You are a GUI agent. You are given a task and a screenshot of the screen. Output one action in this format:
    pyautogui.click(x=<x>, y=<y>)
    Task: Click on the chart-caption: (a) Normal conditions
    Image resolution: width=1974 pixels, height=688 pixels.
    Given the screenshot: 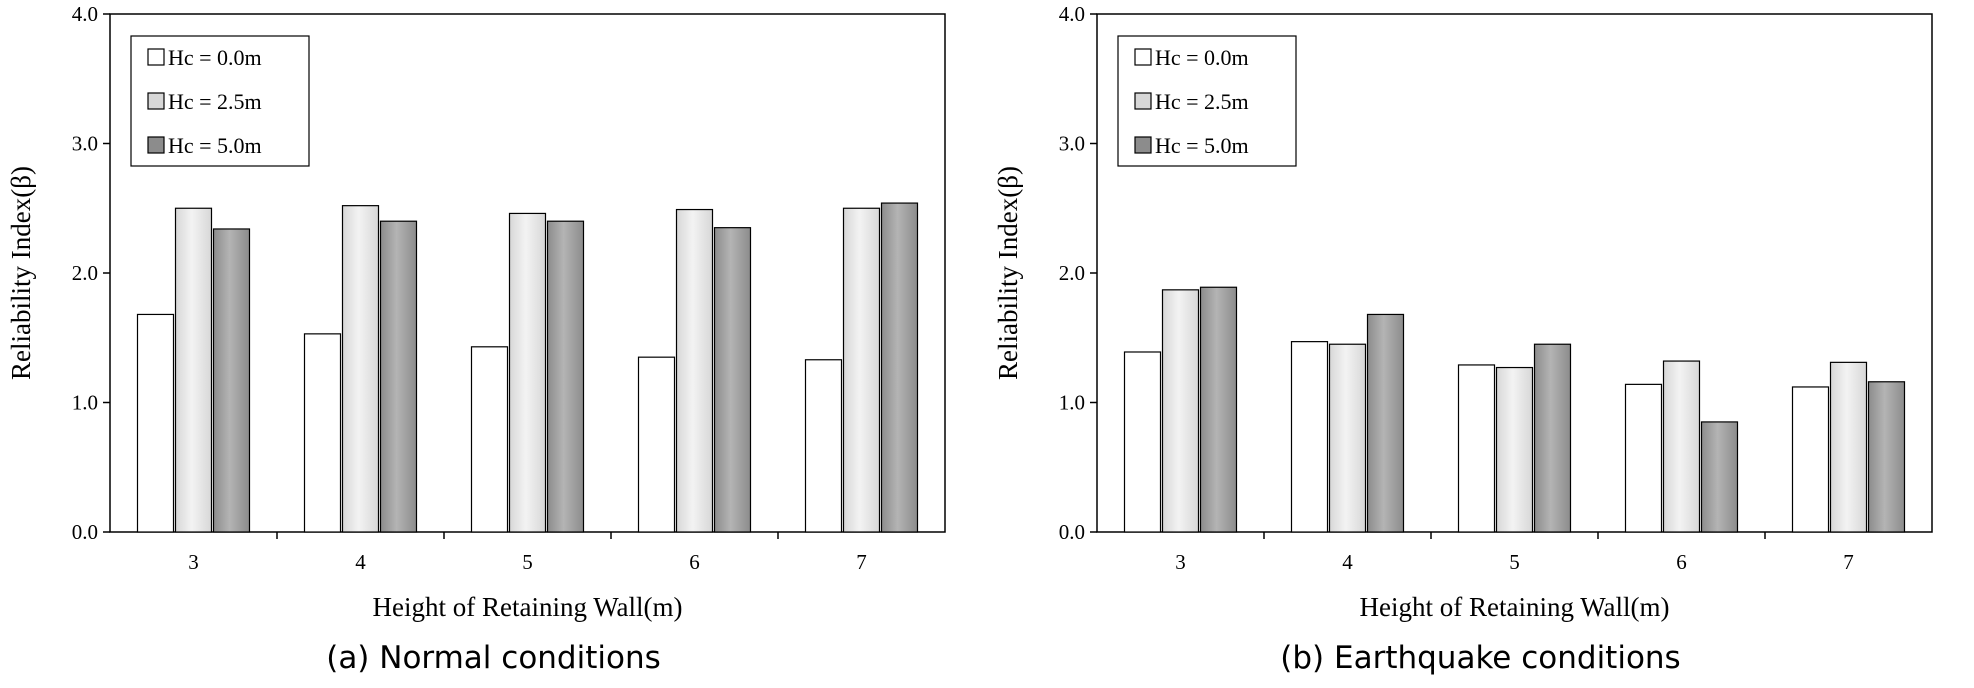 What is the action you would take?
    pyautogui.click(x=493, y=658)
    